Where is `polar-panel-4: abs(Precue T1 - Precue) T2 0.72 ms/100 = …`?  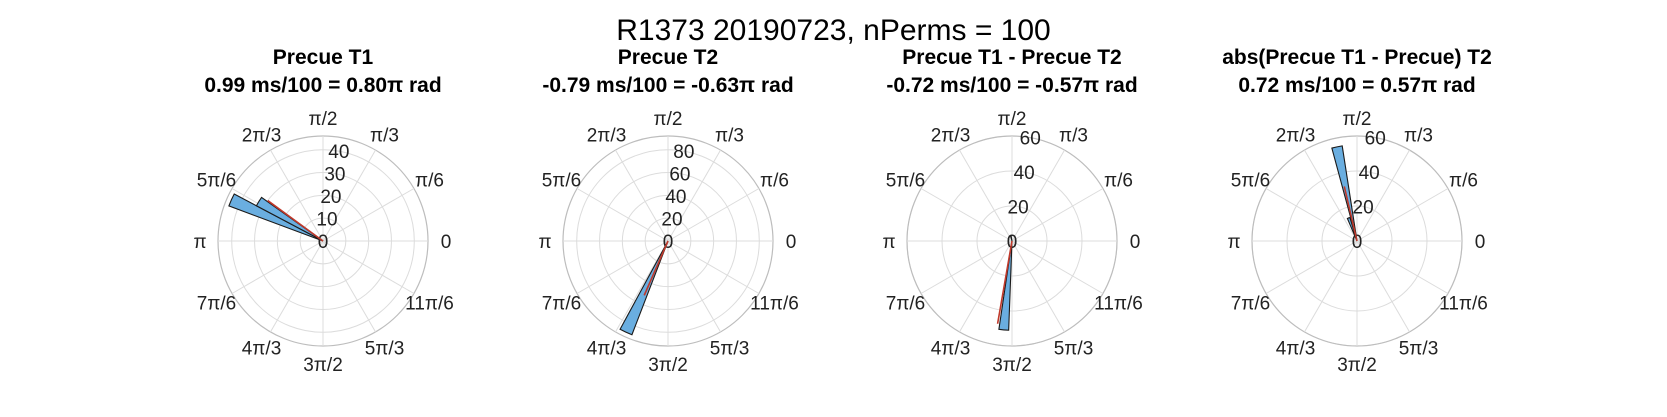 polar-panel-4: abs(Precue T1 - Precue) T2 0.72 ms/100 = … is located at coordinates (1357, 211).